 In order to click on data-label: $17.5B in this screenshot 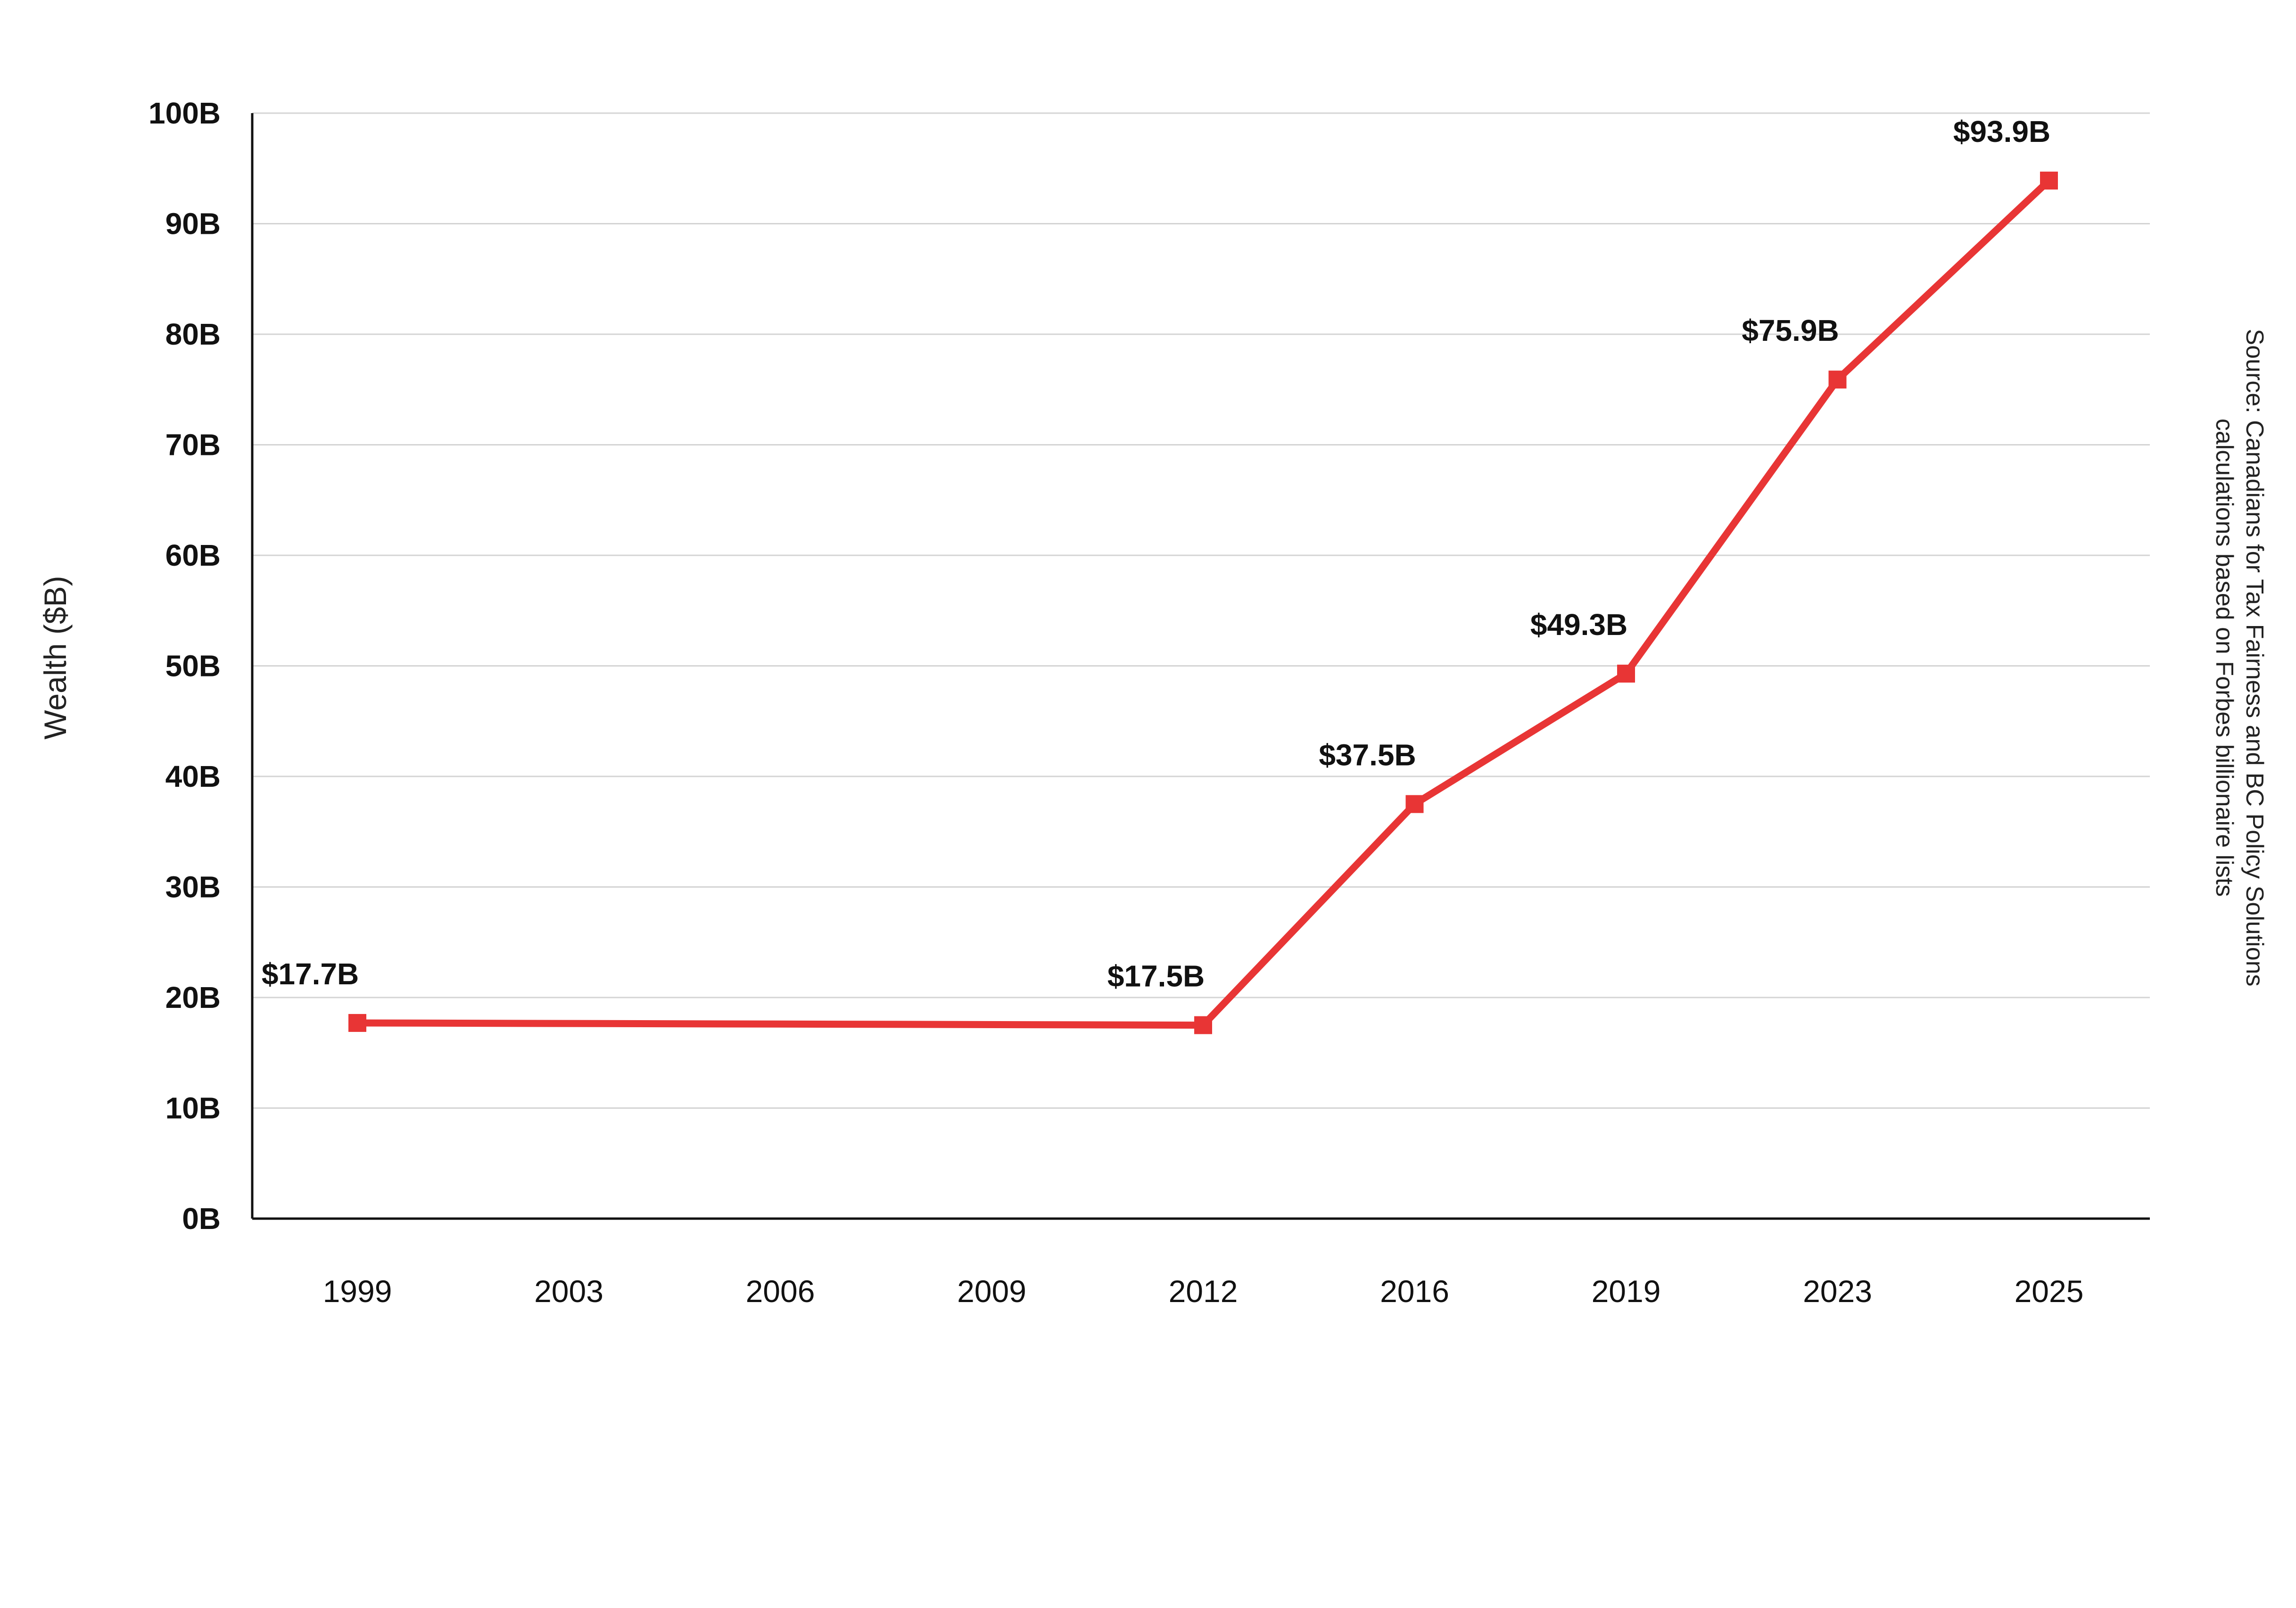, I will do `click(1156, 976)`.